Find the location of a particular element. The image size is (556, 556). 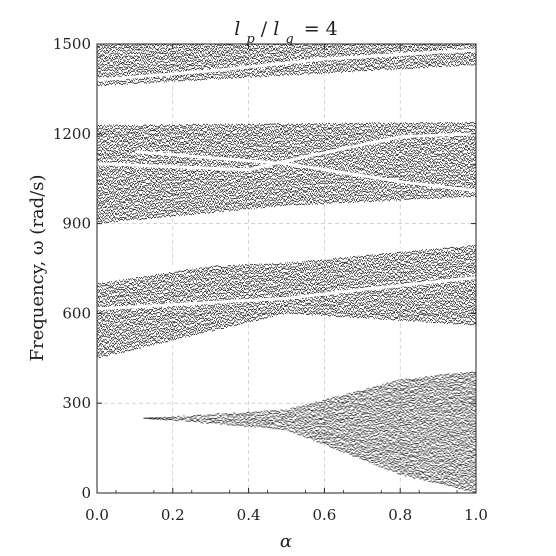

x-tick-label: 1.0 is located at coordinates (476, 515).